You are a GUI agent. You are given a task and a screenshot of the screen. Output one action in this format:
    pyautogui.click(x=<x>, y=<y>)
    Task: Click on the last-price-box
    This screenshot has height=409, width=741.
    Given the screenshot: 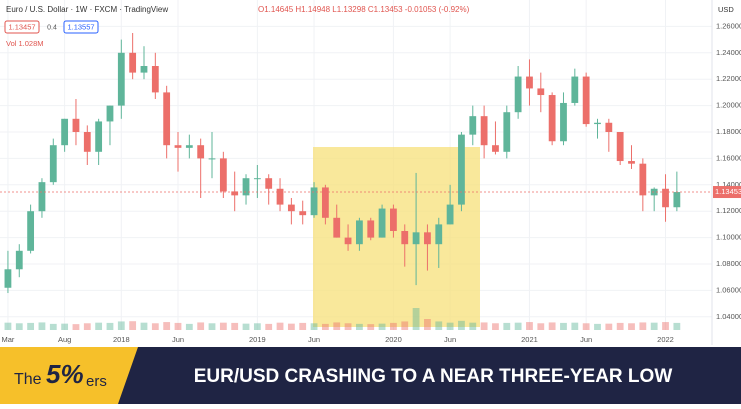 What is the action you would take?
    pyautogui.click(x=727, y=192)
    